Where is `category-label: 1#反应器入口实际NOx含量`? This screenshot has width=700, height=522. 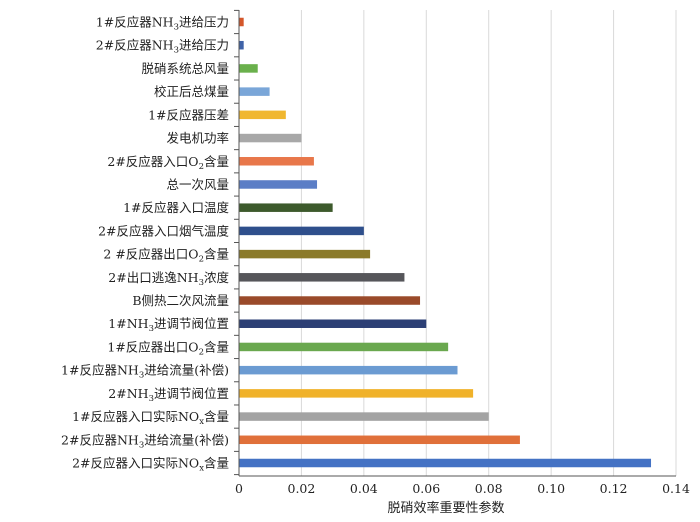 category-label: 1#反应器入口实际NOx含量 is located at coordinates (150, 418).